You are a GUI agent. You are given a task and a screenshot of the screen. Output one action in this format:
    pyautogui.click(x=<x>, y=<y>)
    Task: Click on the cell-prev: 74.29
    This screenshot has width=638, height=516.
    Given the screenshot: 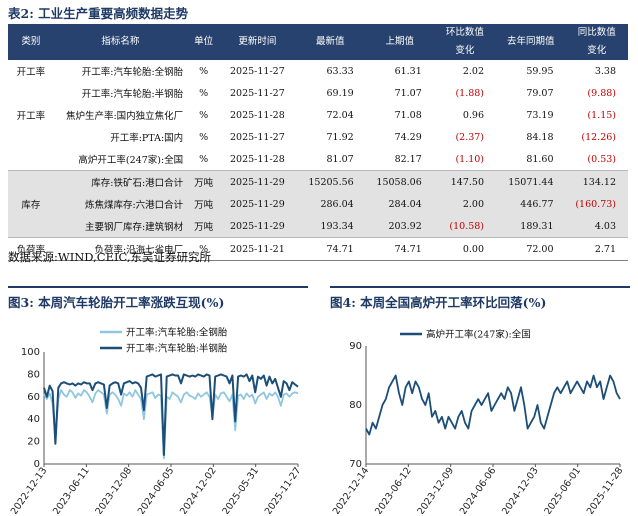 What is the action you would take?
    pyautogui.click(x=408, y=137)
    